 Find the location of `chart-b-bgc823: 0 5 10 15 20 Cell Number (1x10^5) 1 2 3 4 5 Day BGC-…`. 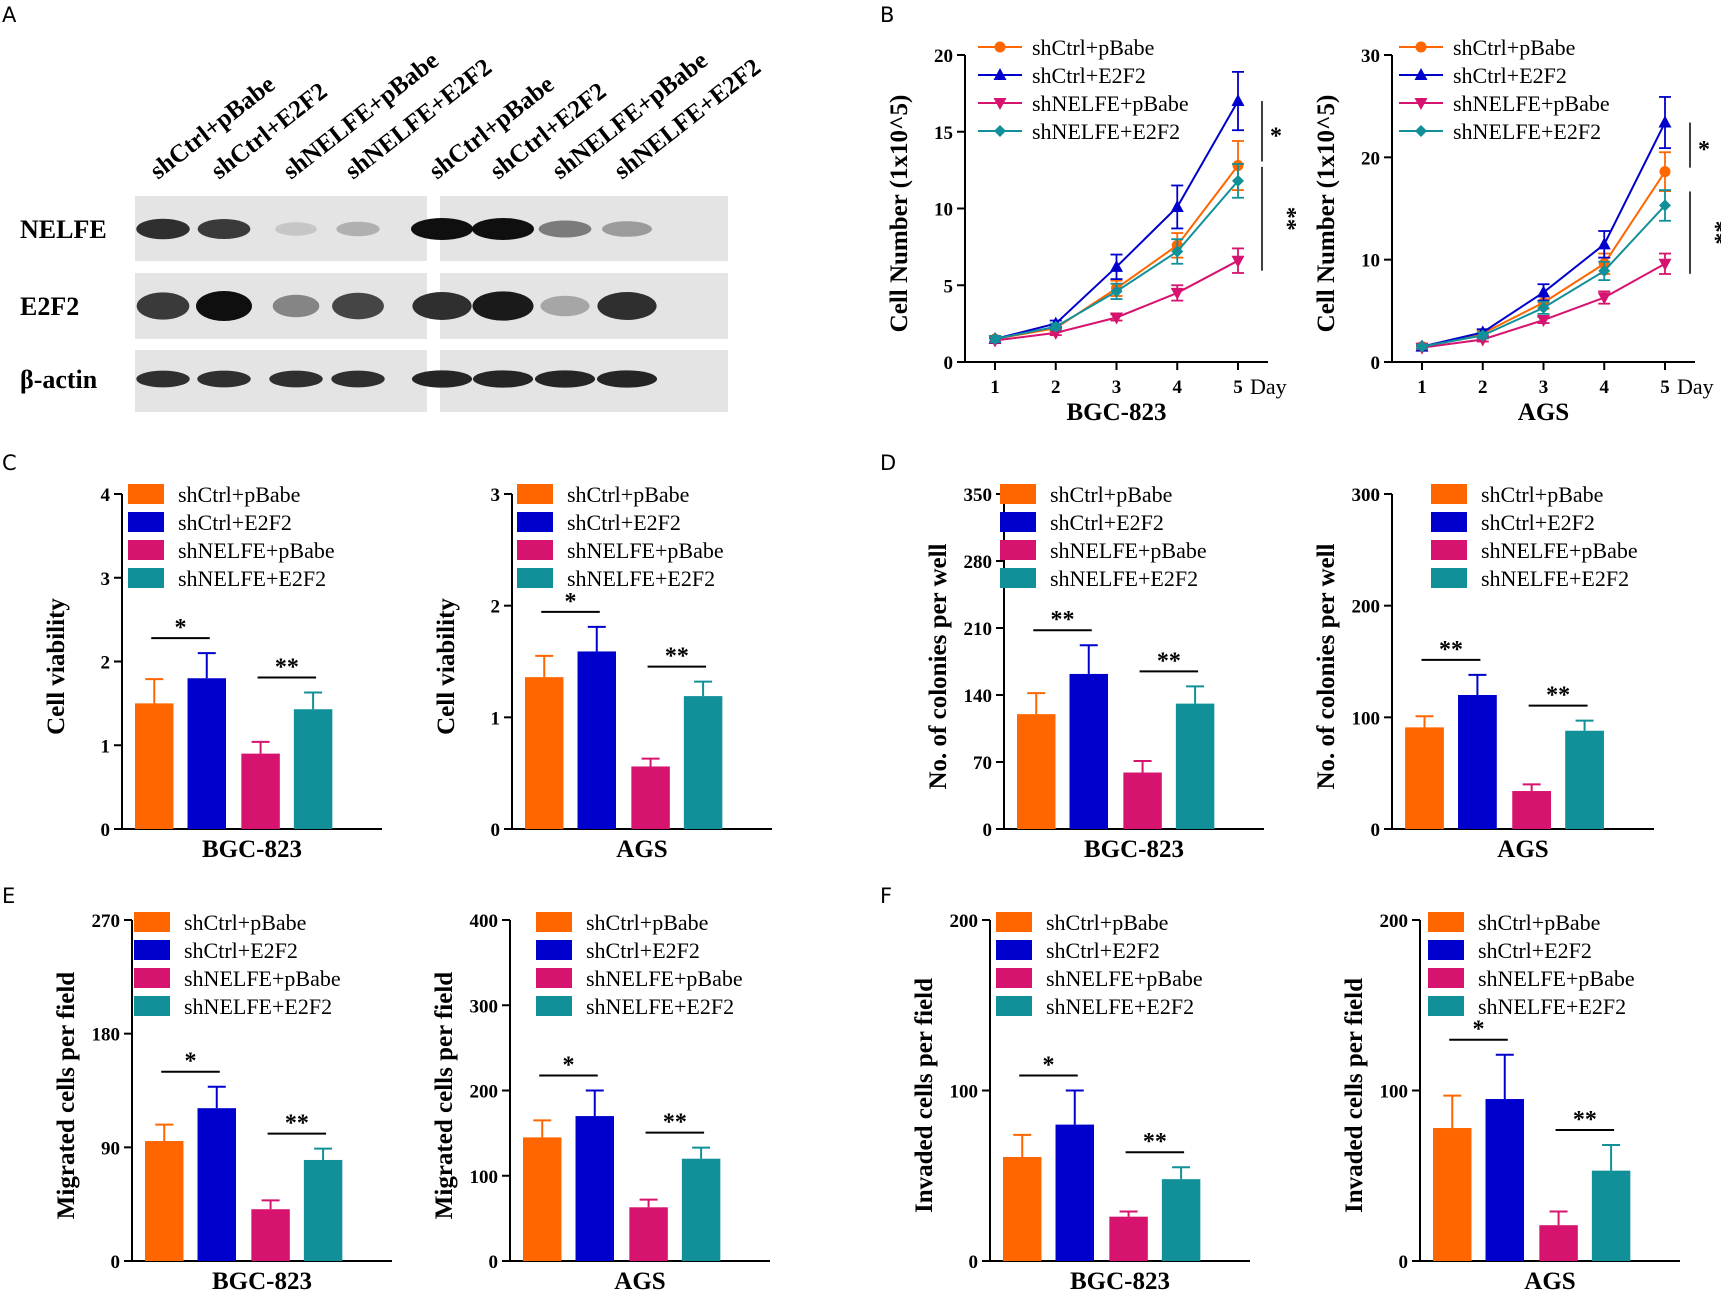

chart-b-bgc823: 0 5 10 15 20 Cell Number (1x10^5) 1 2 3 4 5 Day BGC-… is located at coordinates (1093, 230).